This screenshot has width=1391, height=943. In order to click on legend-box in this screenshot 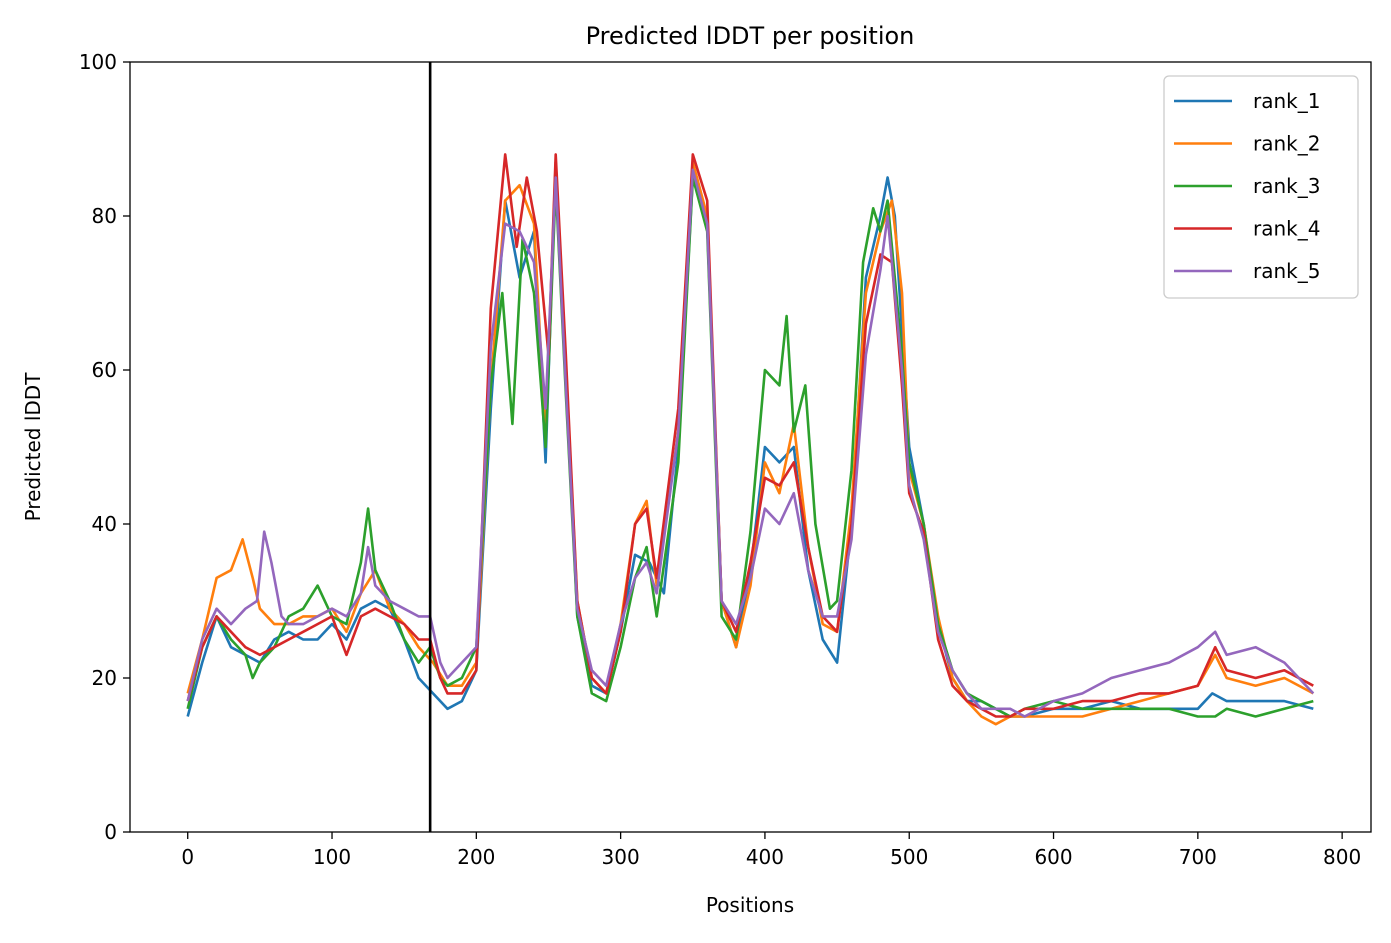, I will do `click(1261, 187)`.